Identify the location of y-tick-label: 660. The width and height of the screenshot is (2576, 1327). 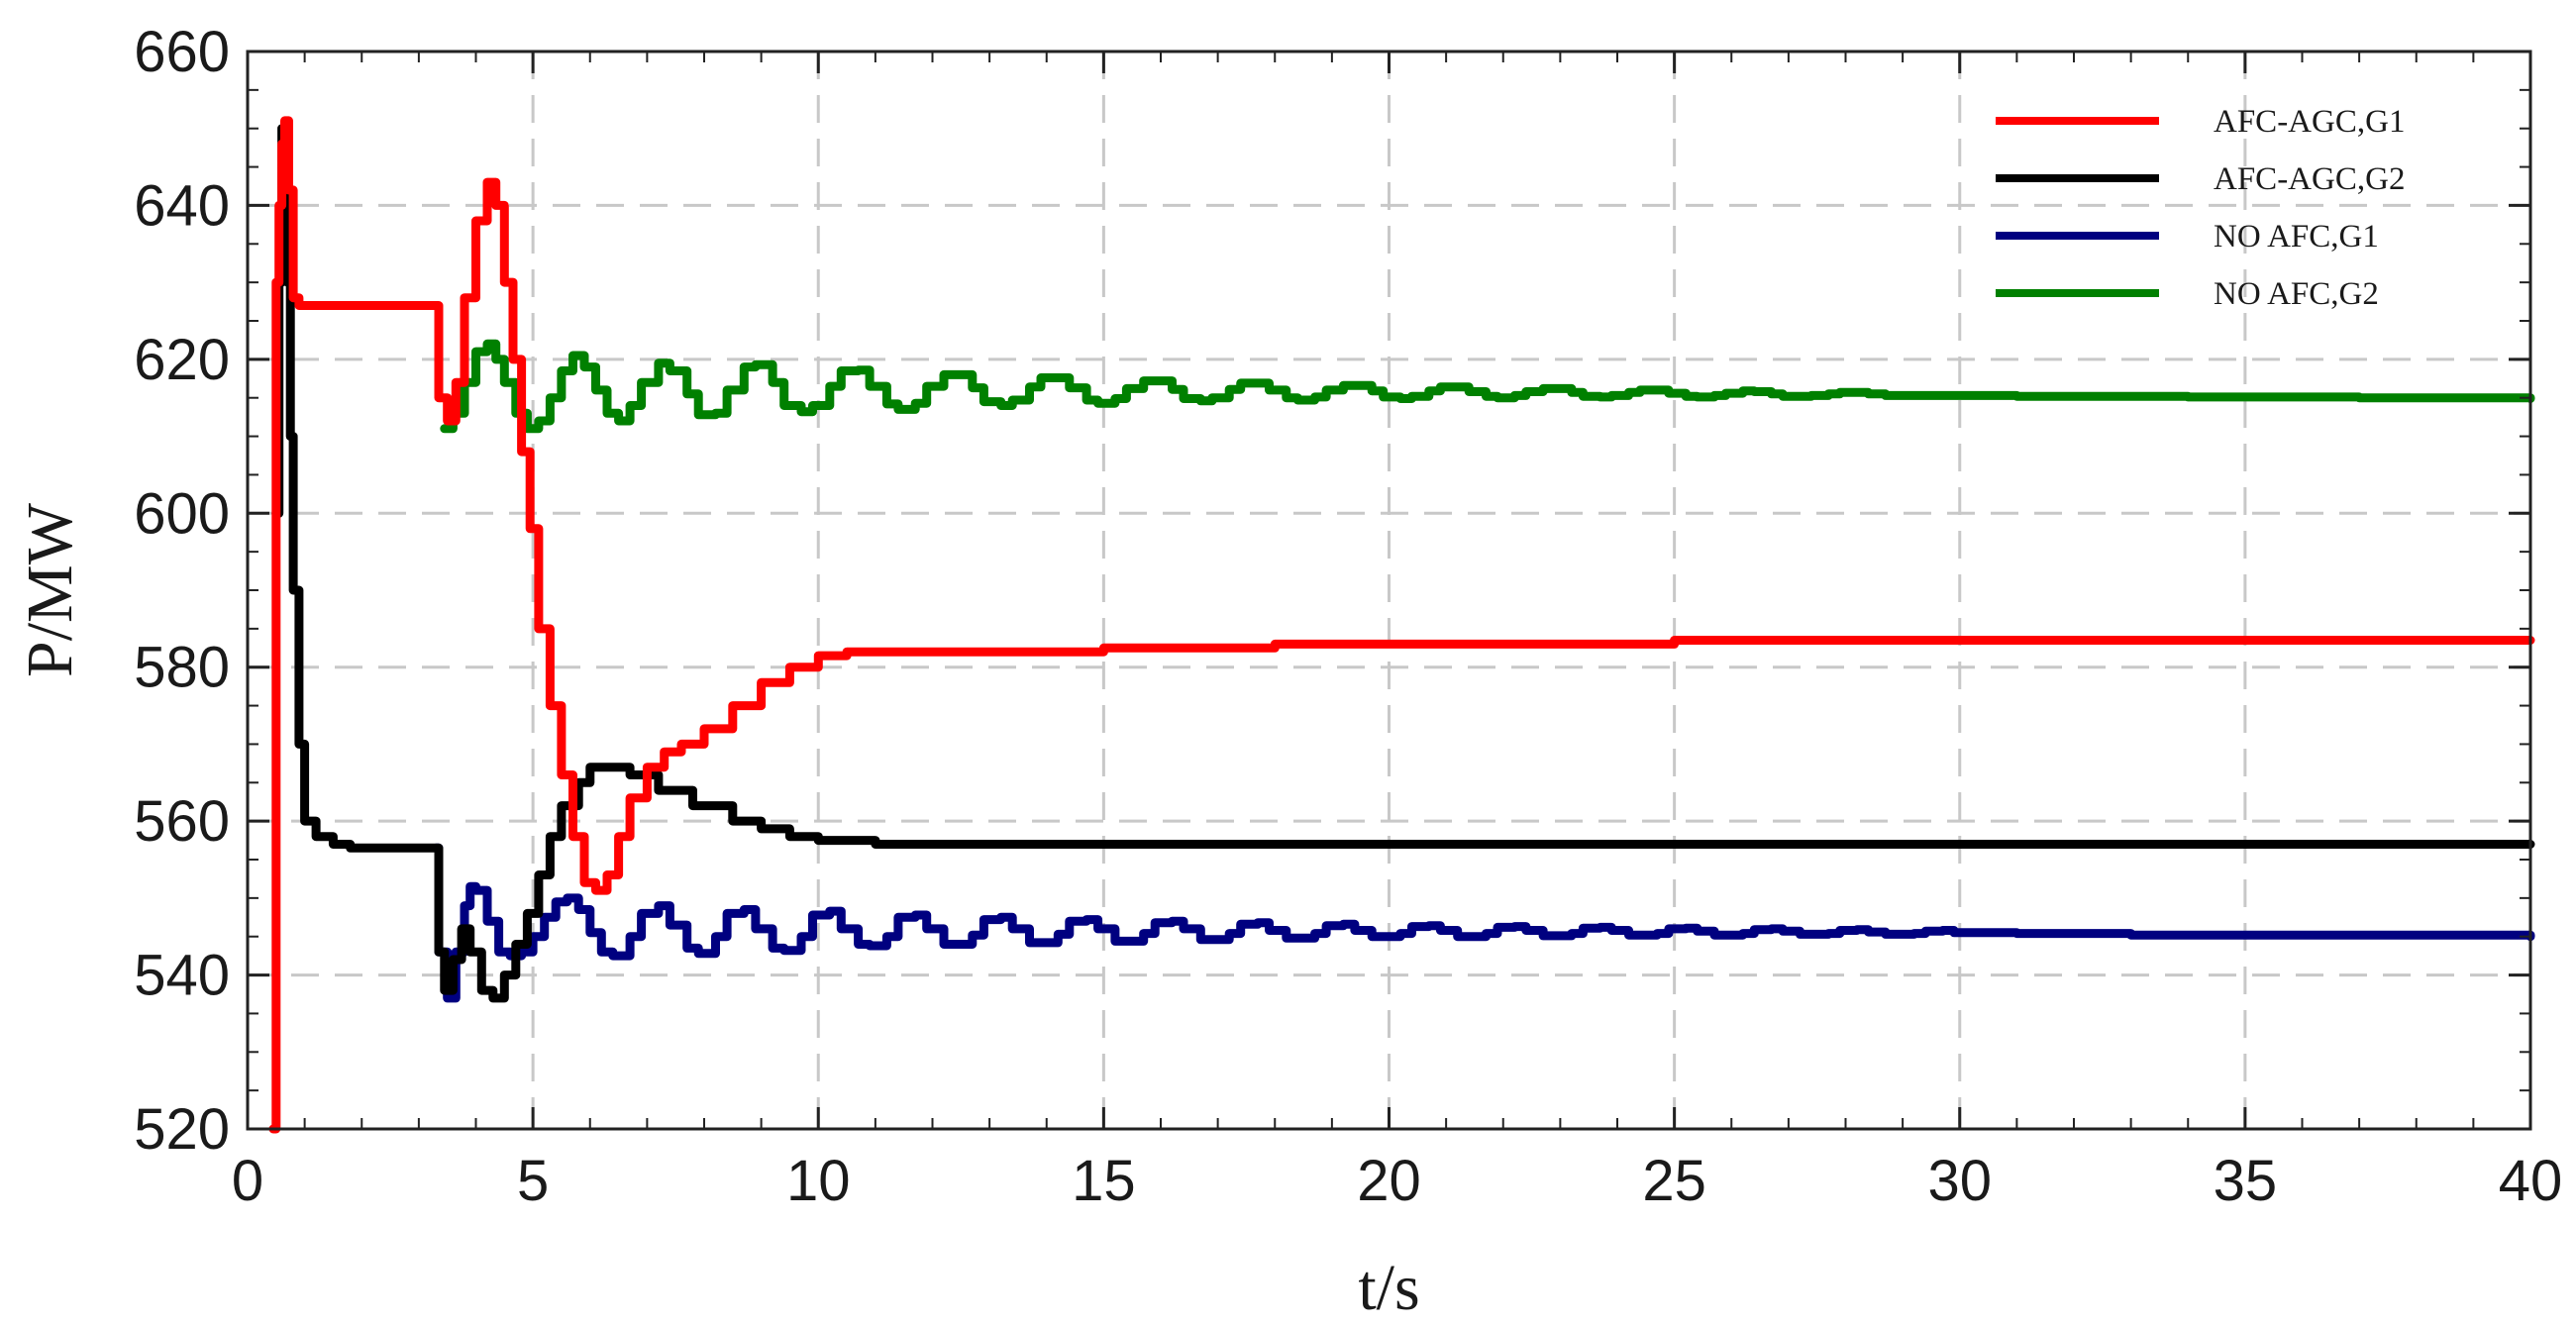
(182, 52).